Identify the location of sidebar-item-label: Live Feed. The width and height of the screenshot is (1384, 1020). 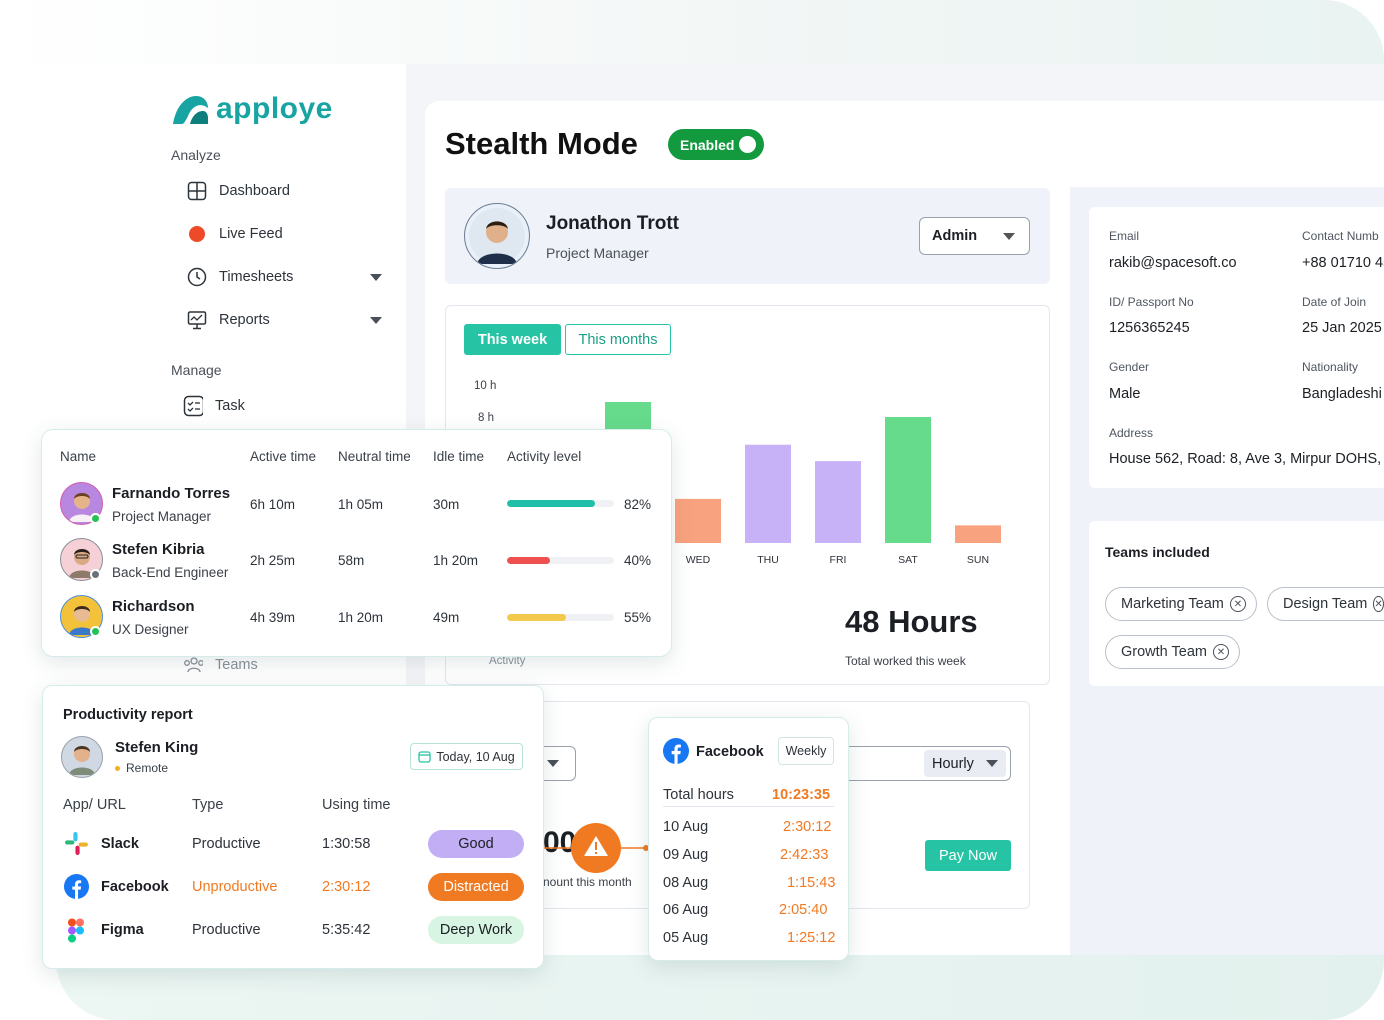
(251, 234).